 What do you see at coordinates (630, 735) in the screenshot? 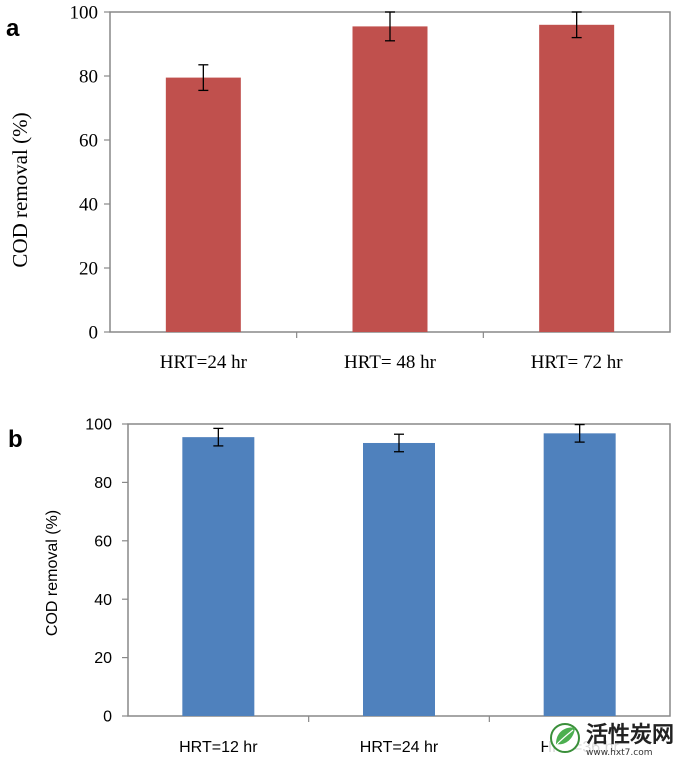
I see `watermark-text: 活性炭网` at bounding box center [630, 735].